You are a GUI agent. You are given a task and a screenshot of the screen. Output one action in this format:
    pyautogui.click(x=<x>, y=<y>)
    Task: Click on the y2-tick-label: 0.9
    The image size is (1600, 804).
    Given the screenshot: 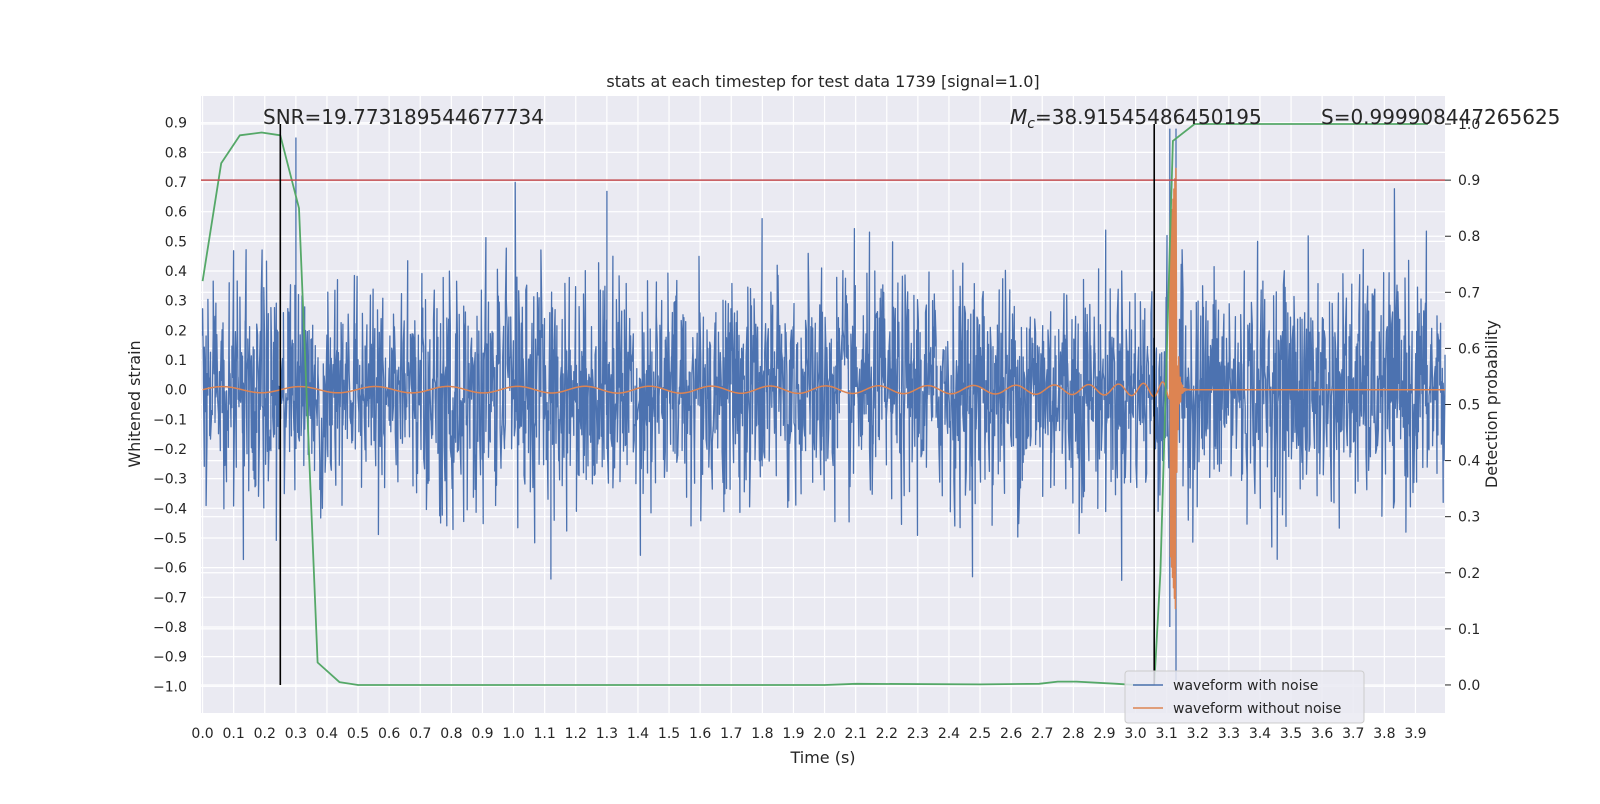 What is the action you would take?
    pyautogui.click(x=1469, y=181)
    